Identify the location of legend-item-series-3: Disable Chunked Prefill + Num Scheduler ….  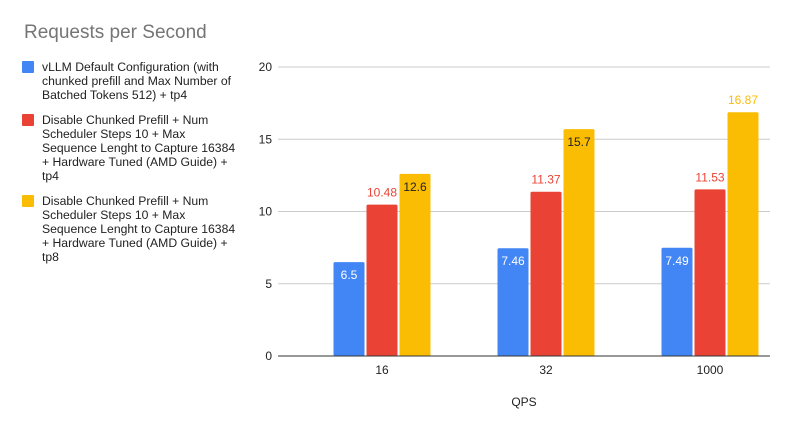
(129, 229).